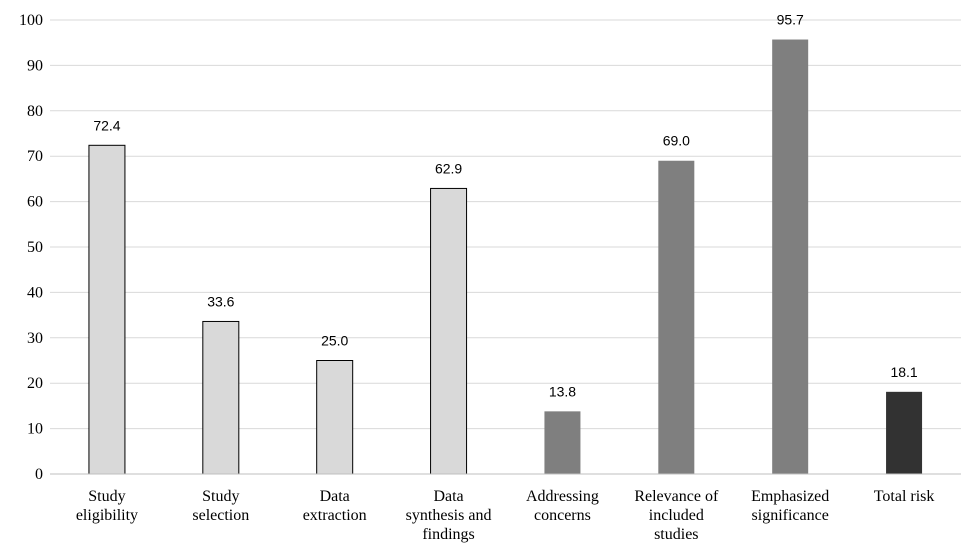 This screenshot has width=961, height=550. I want to click on category-label-line: studies, so click(676, 534).